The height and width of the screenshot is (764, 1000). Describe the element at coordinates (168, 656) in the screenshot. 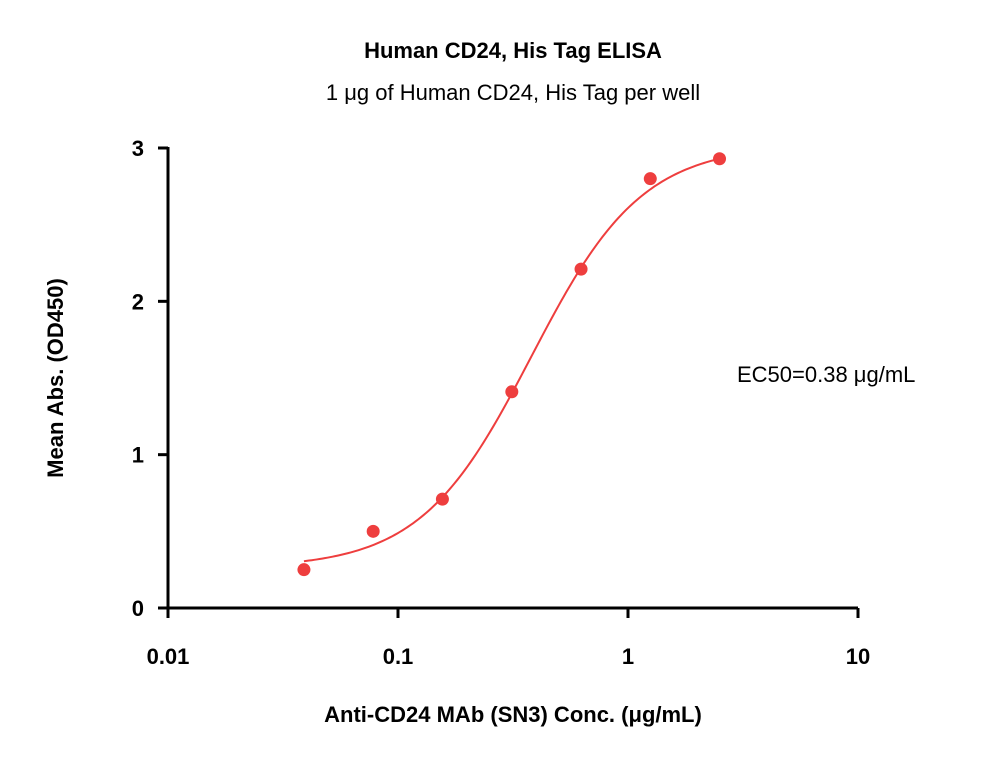

I see `x-tick-label: 0.01` at that location.